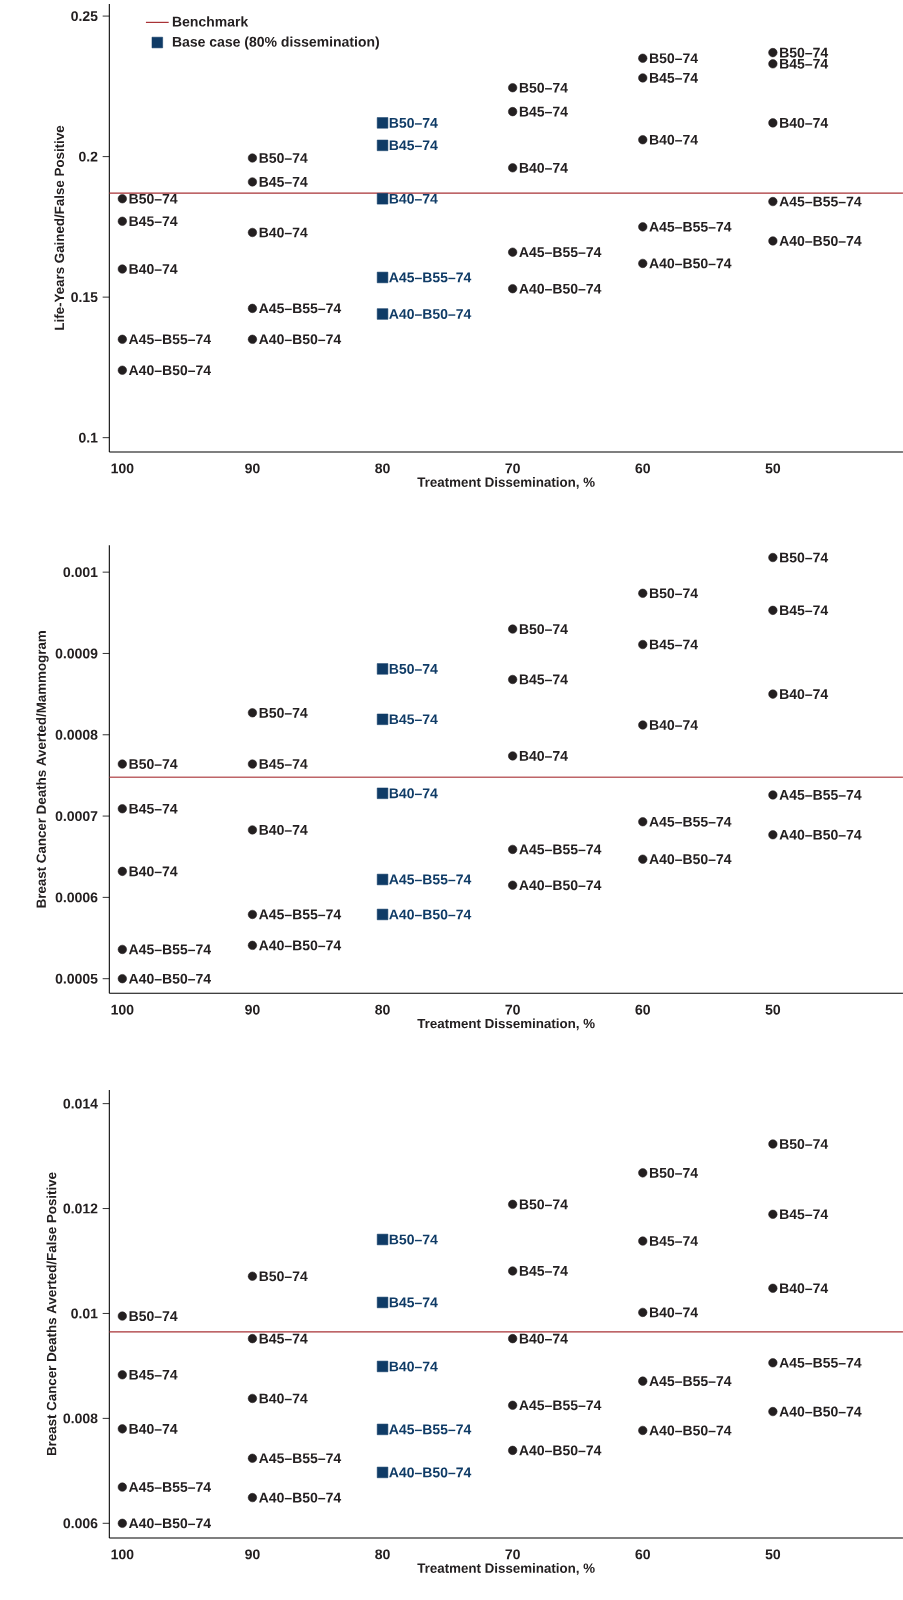  What do you see at coordinates (76, 734) in the screenshot?
I see `y-tick-label: 0.0008` at bounding box center [76, 734].